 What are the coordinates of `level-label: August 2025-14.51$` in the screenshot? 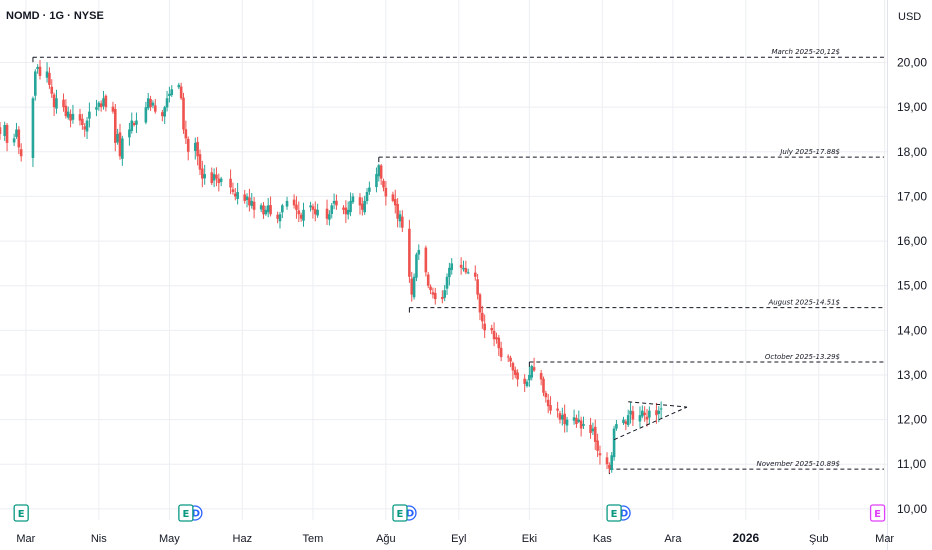 It's located at (803, 303).